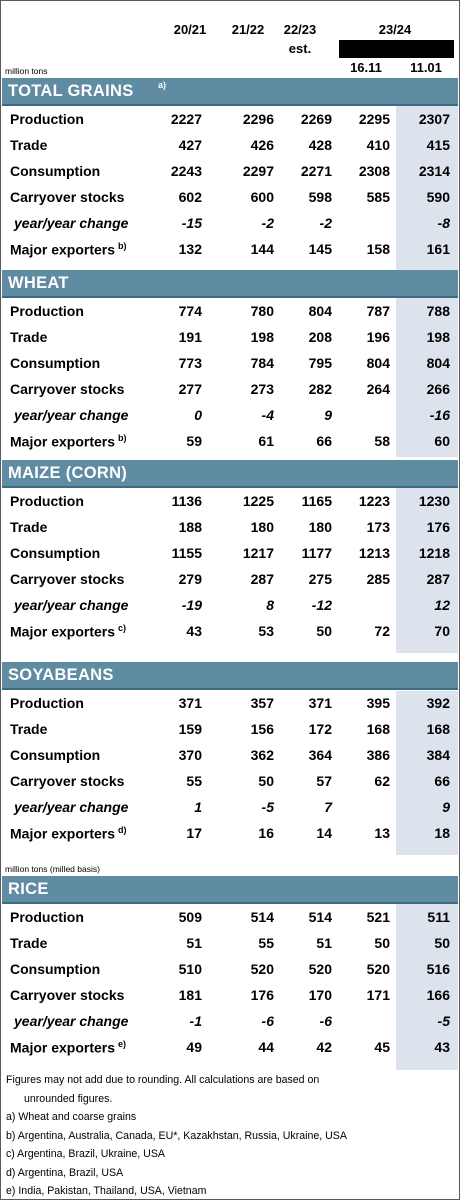  I want to click on table-cell: 188, so click(190, 527).